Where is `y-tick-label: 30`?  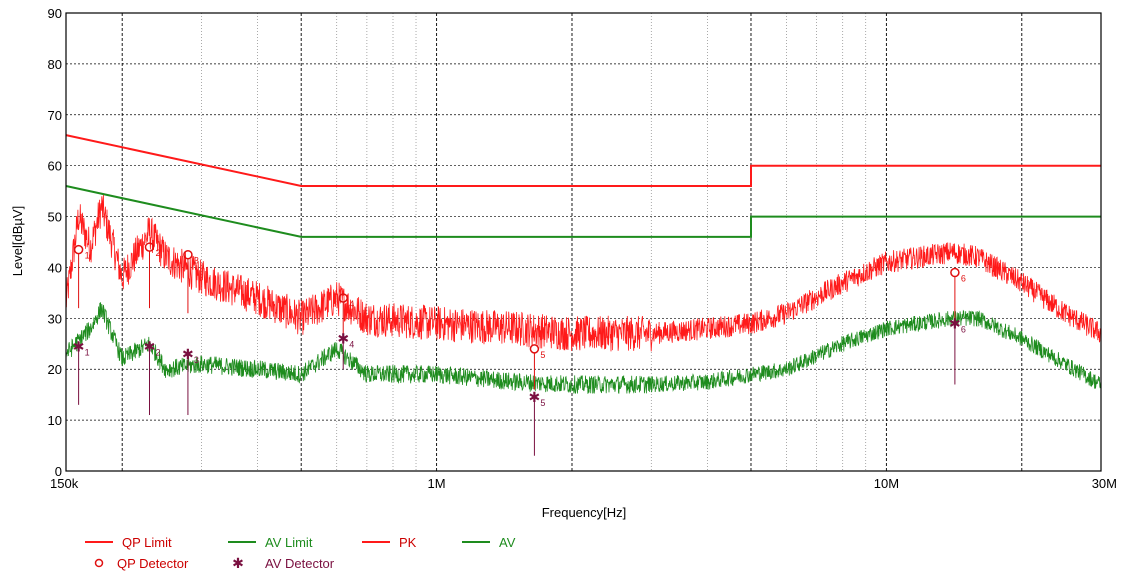
y-tick-label: 30 is located at coordinates (55, 318).